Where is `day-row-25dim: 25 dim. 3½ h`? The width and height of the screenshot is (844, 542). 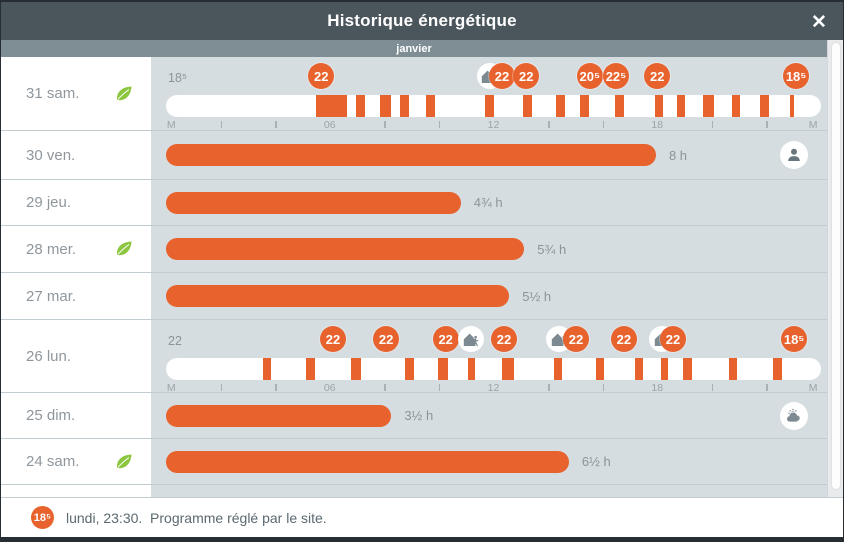 day-row-25dim: 25 dim. 3½ h is located at coordinates (414, 416).